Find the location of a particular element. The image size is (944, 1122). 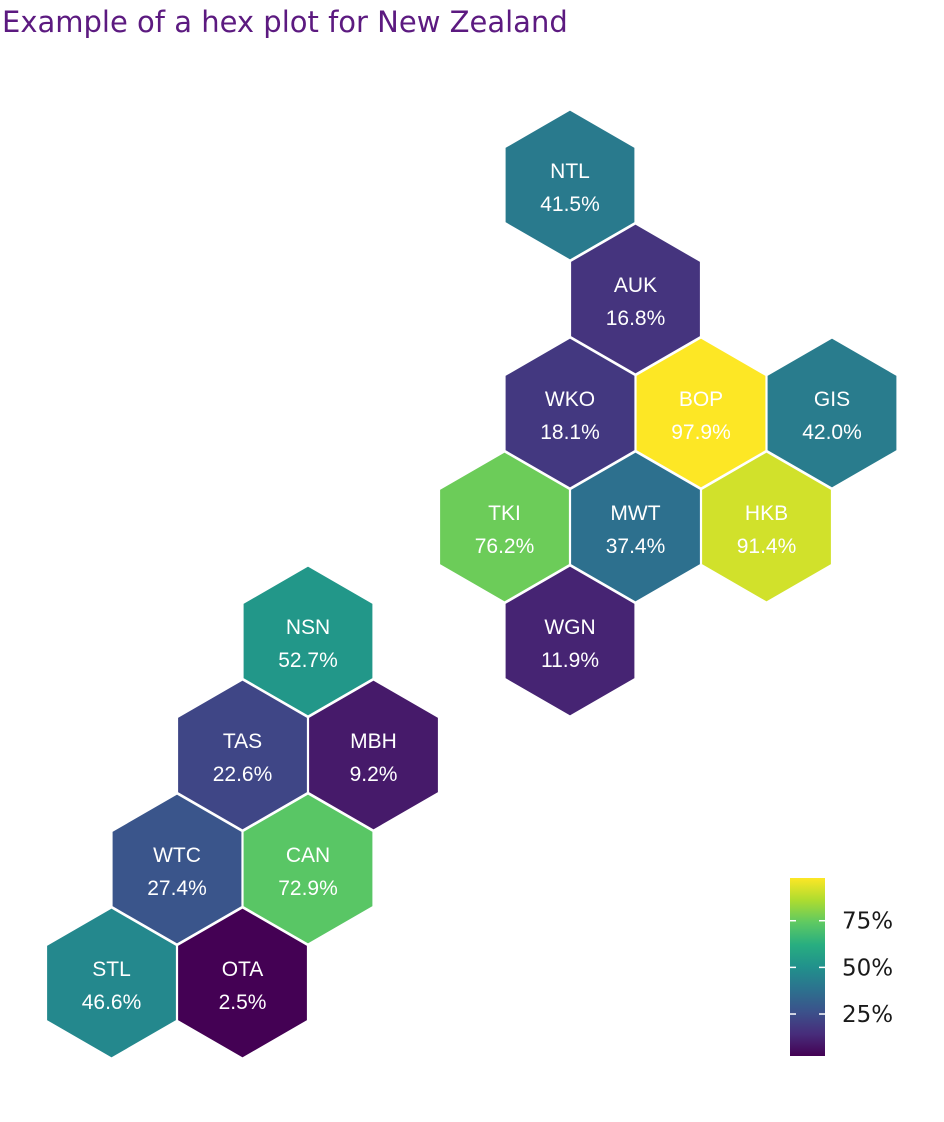

legend-tick-label: 75% is located at coordinates (867, 922).